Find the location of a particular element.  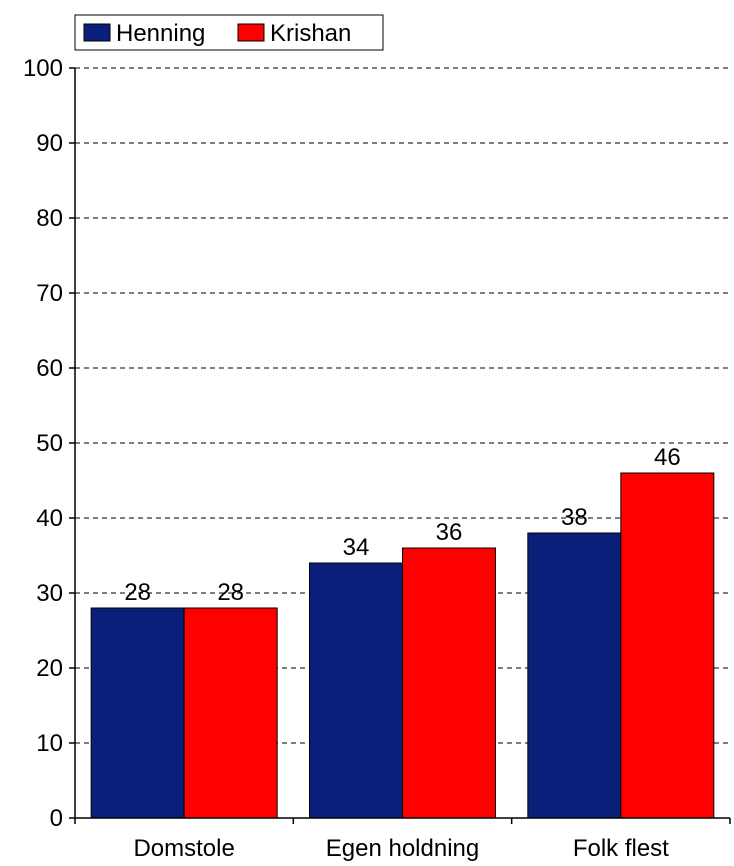

data-label-henning-1: 34 is located at coordinates (356, 547).